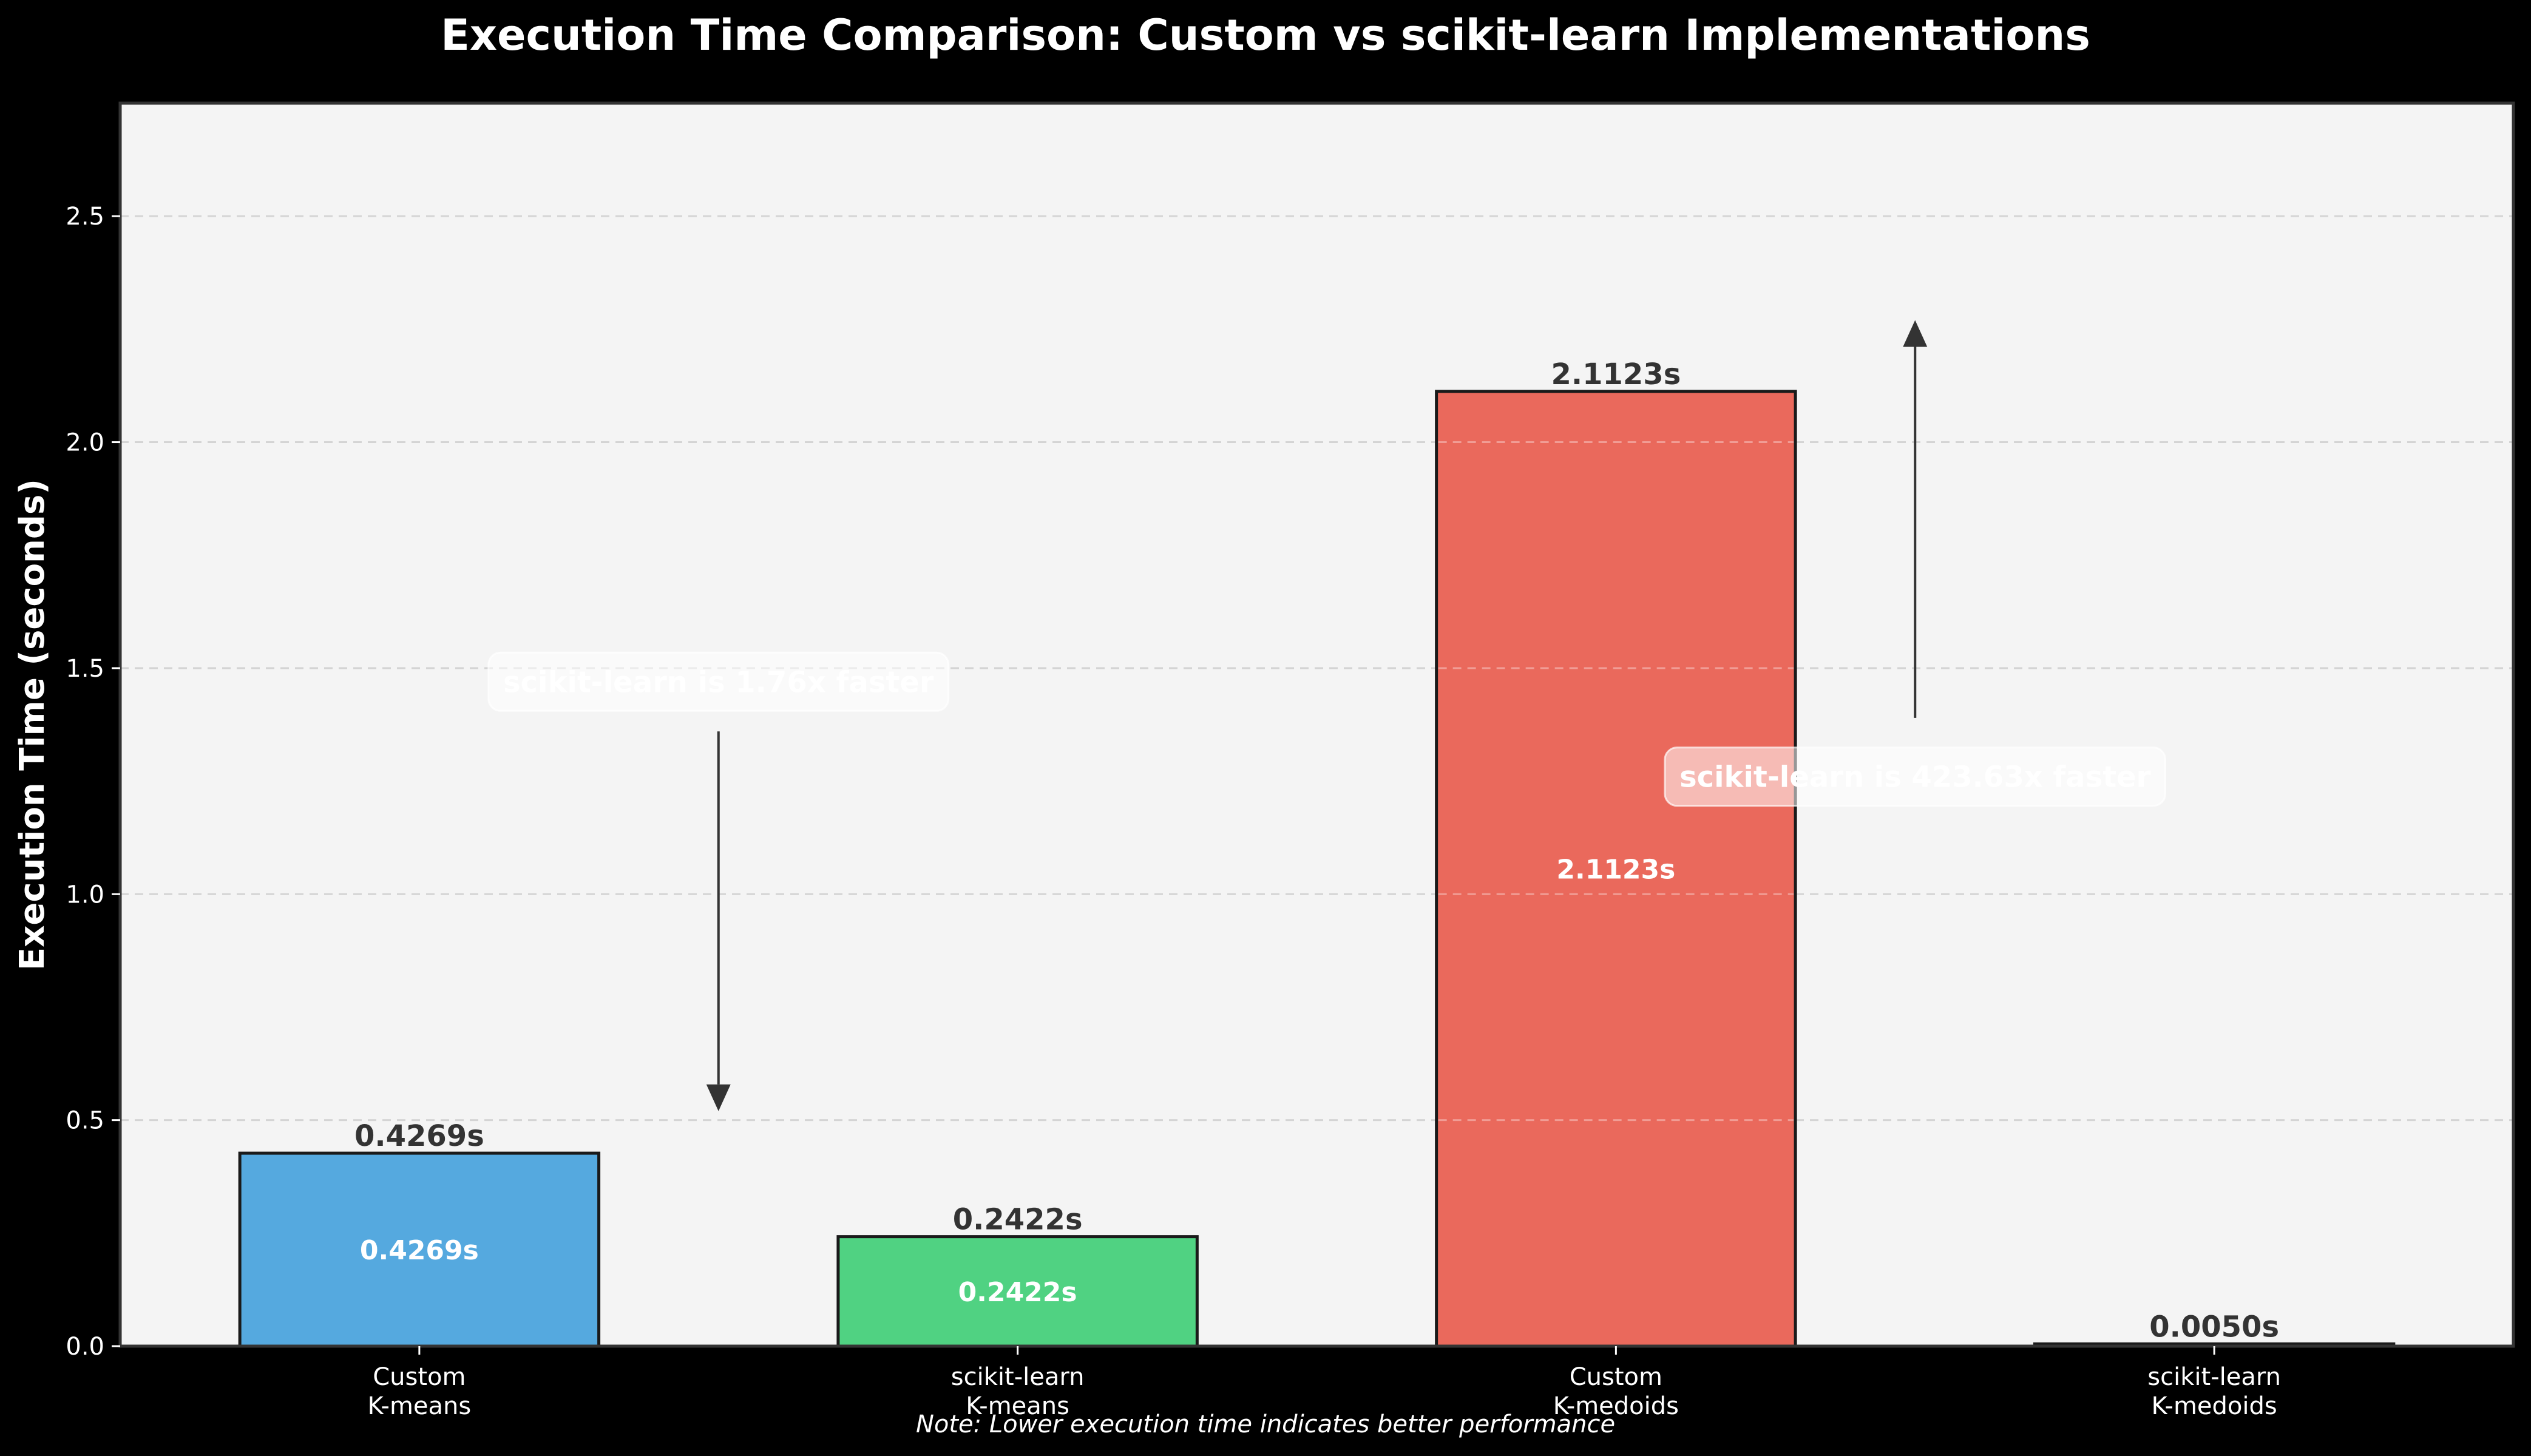  I want to click on y-tick-label: 1.0, so click(85, 895).